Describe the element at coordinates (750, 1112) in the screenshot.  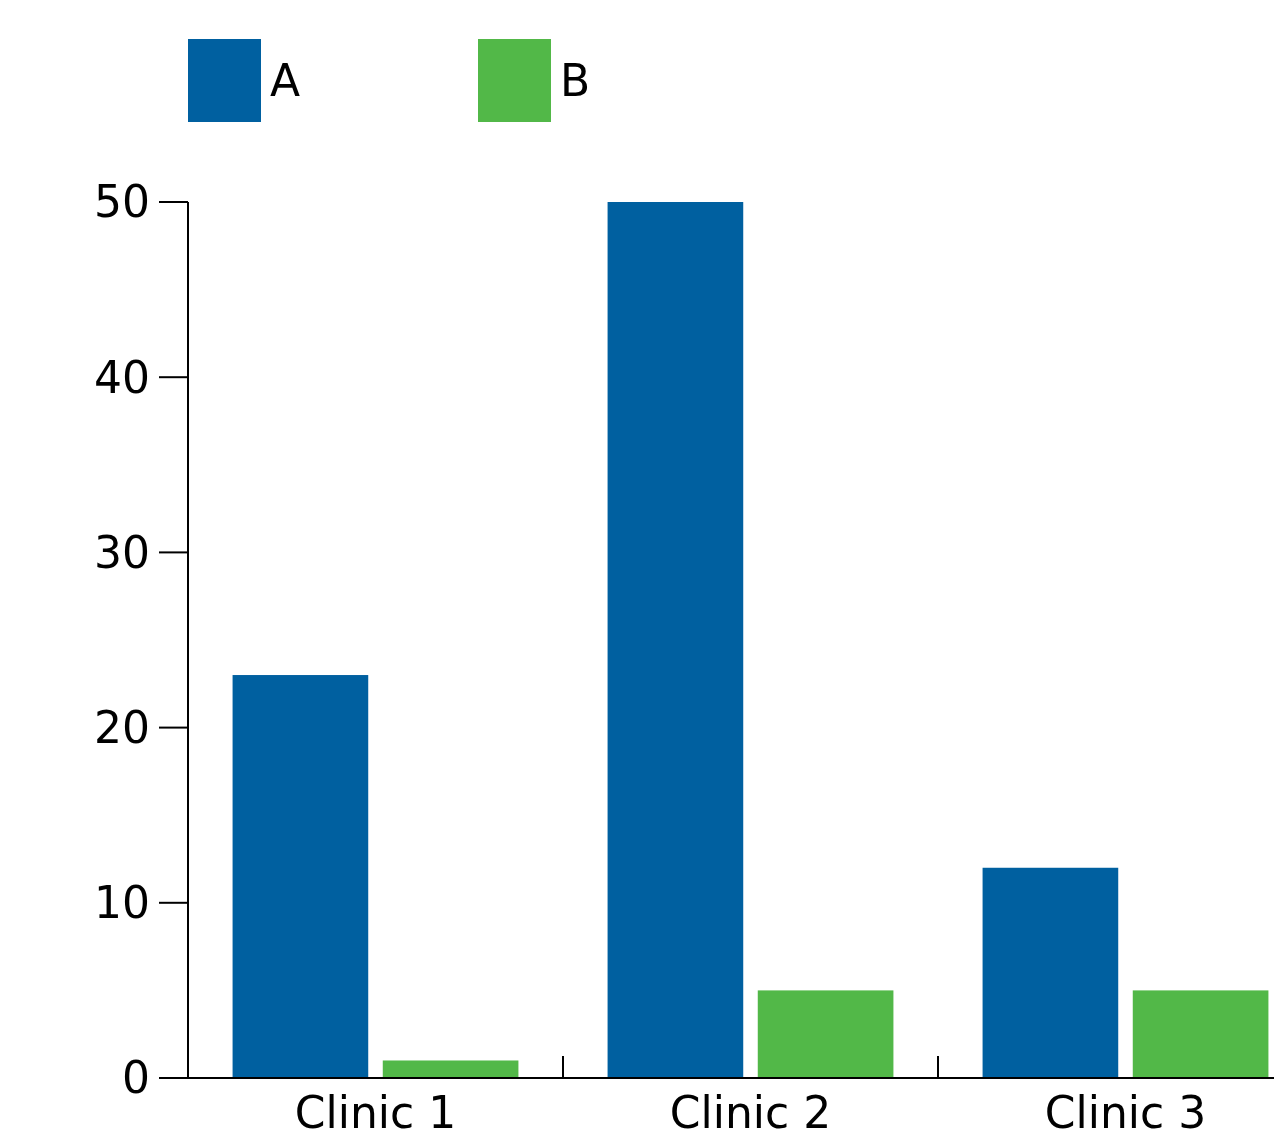
I see `x-tick-label: Clinic 2` at that location.